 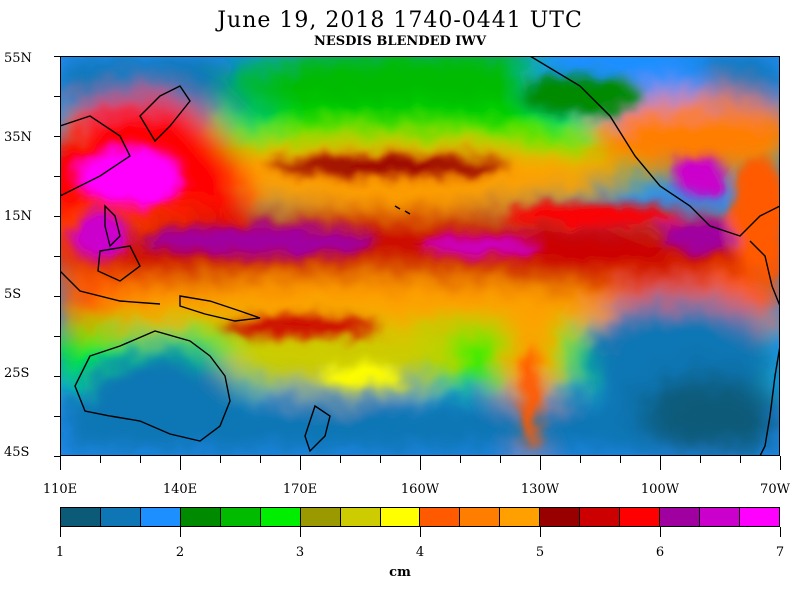 What do you see at coordinates (764, 273) in the screenshot?
I see `south-america-coast` at bounding box center [764, 273].